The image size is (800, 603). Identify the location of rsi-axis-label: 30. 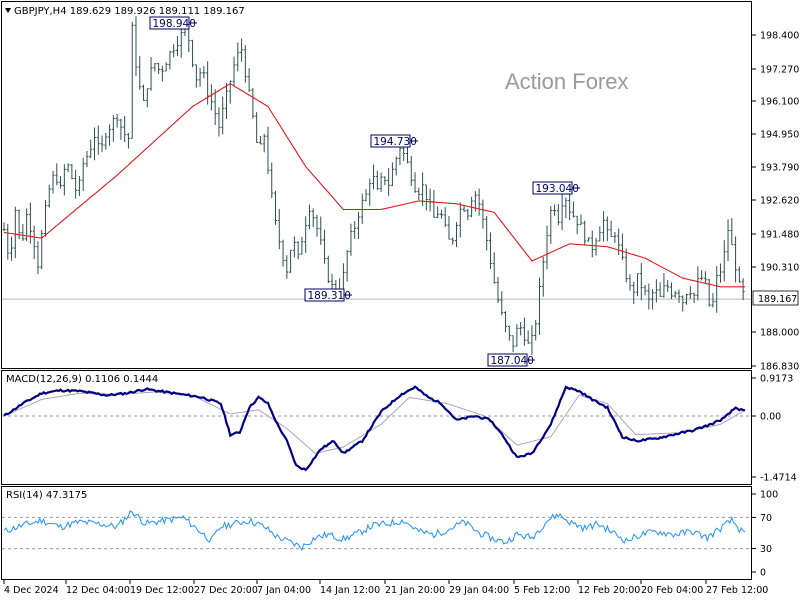
(766, 549).